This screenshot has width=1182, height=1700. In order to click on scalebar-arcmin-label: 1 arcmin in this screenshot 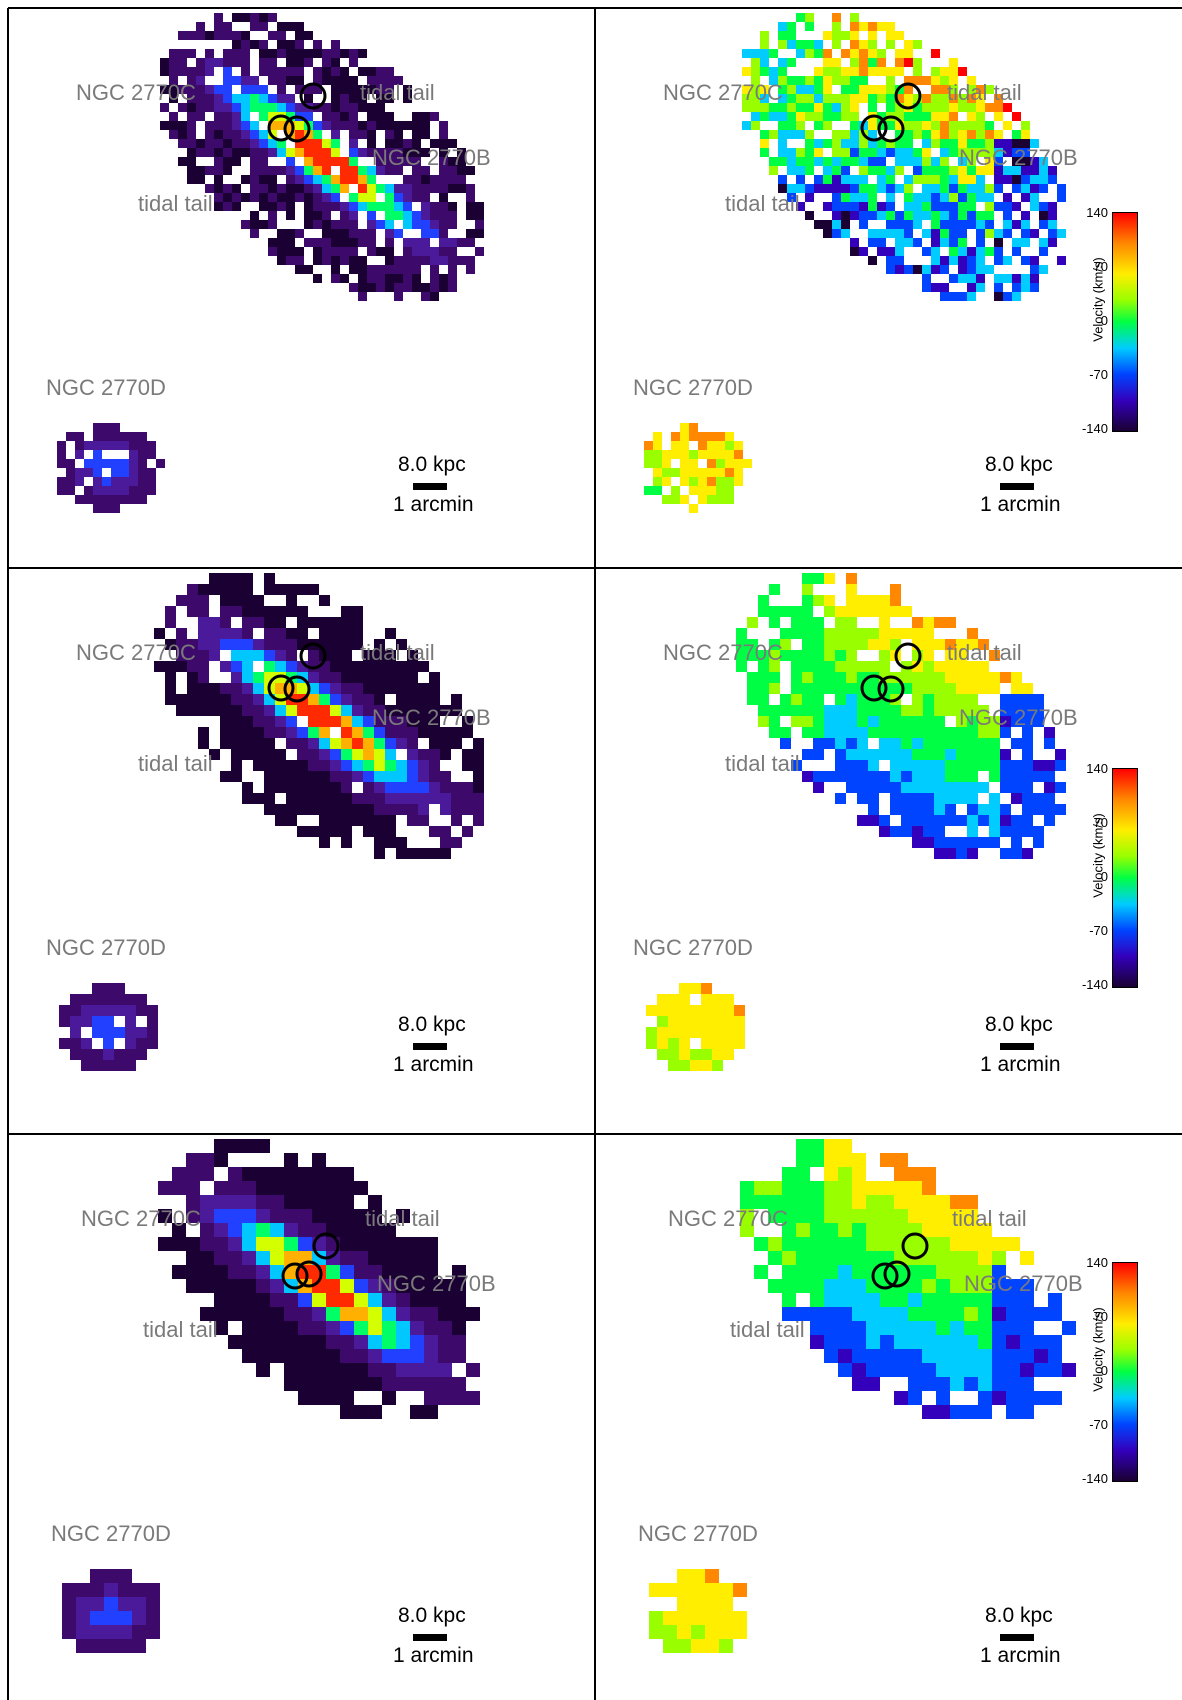, I will do `click(1020, 1655)`.